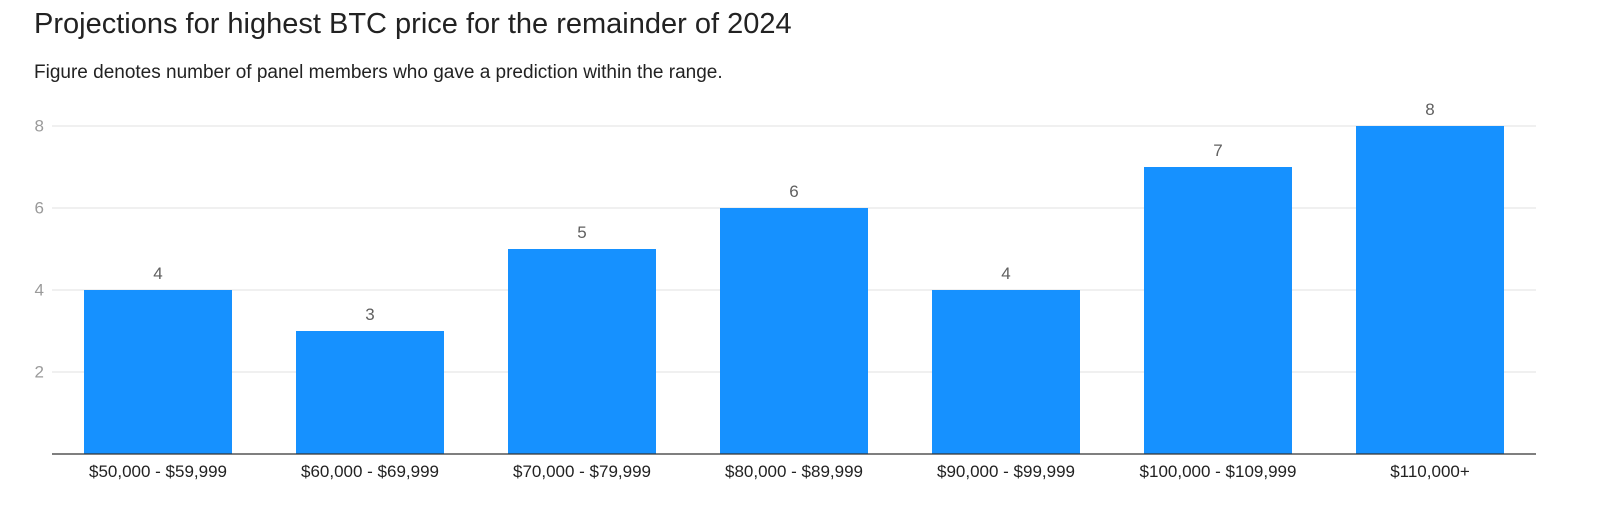  Describe the element at coordinates (39, 372) in the screenshot. I see `y-tick-label: 2` at that location.